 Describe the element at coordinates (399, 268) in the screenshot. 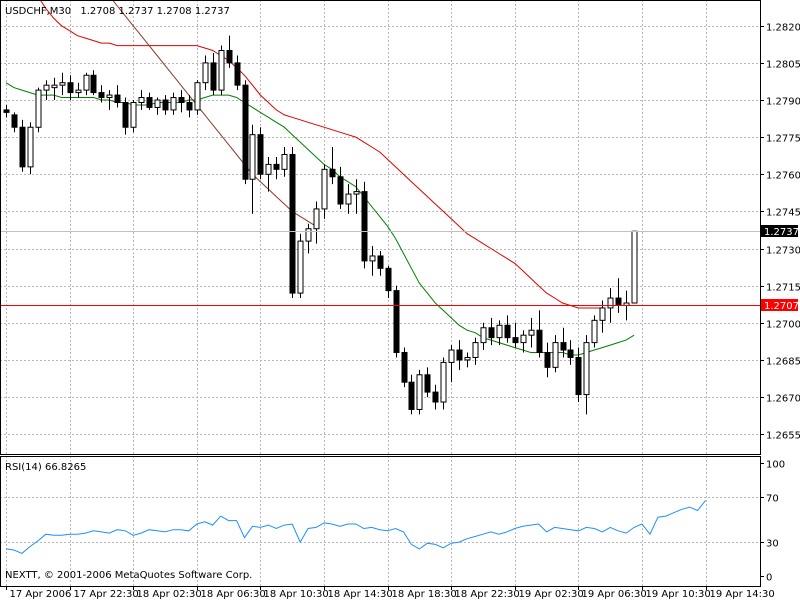

I see `overlays: 1.2737 1.2707` at that location.